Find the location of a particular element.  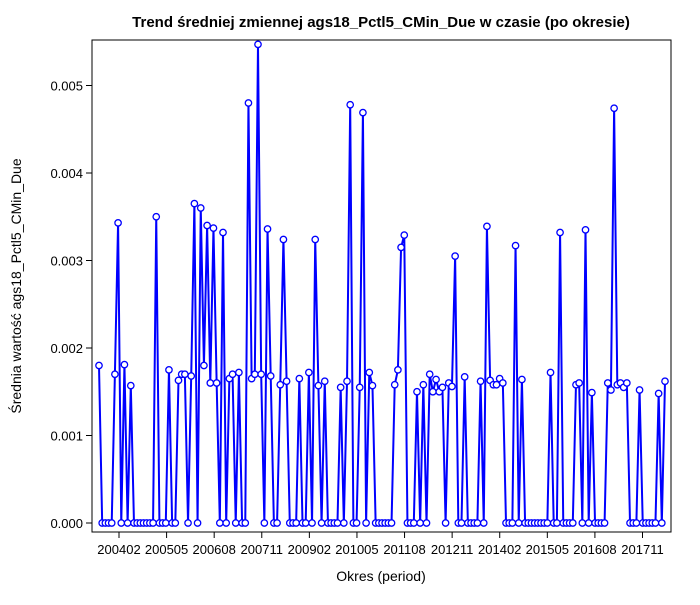

y-tick-label: 0.000 is located at coordinates (66, 523).